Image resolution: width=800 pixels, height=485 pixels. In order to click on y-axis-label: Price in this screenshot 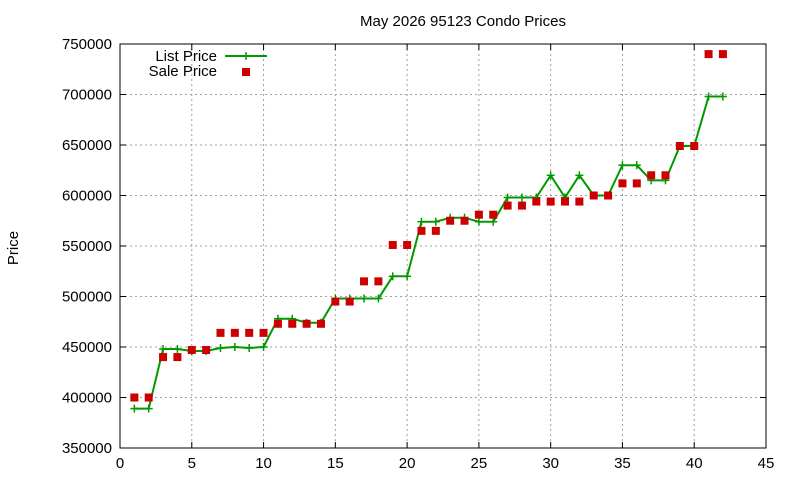, I will do `click(13, 248)`.